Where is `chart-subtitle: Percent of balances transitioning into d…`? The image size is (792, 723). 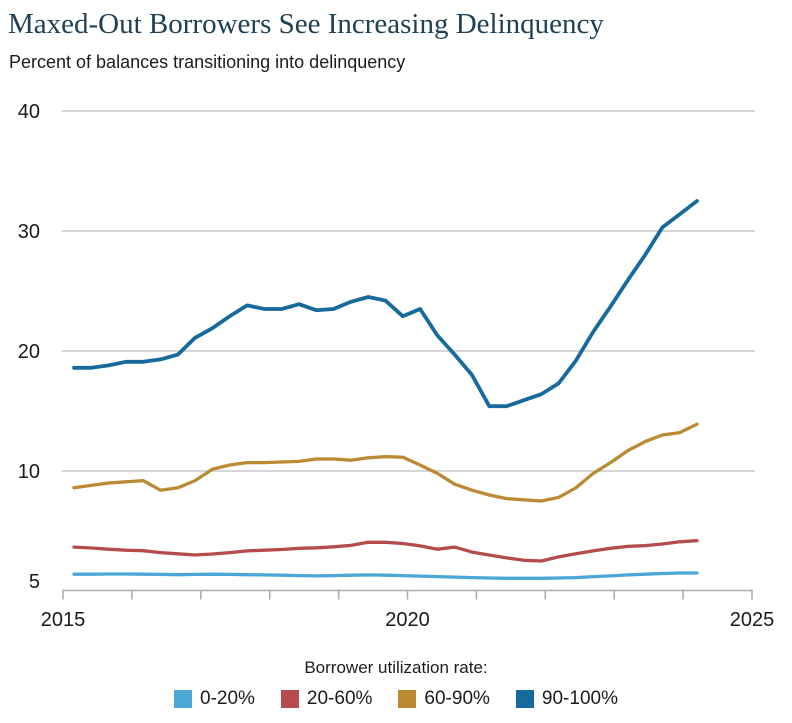
chart-subtitle: Percent of balances transitioning into d… is located at coordinates (207, 62).